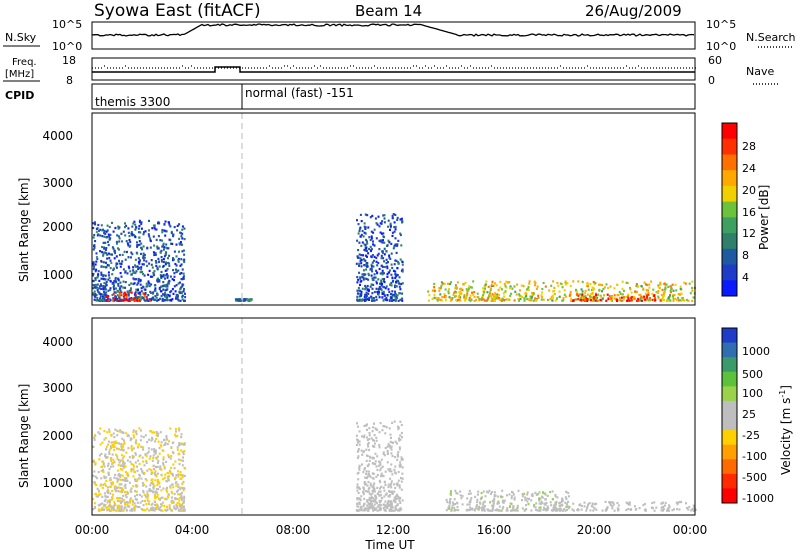  Describe the element at coordinates (729, 379) in the screenshot. I see `velocity-colorbar-cell` at that location.